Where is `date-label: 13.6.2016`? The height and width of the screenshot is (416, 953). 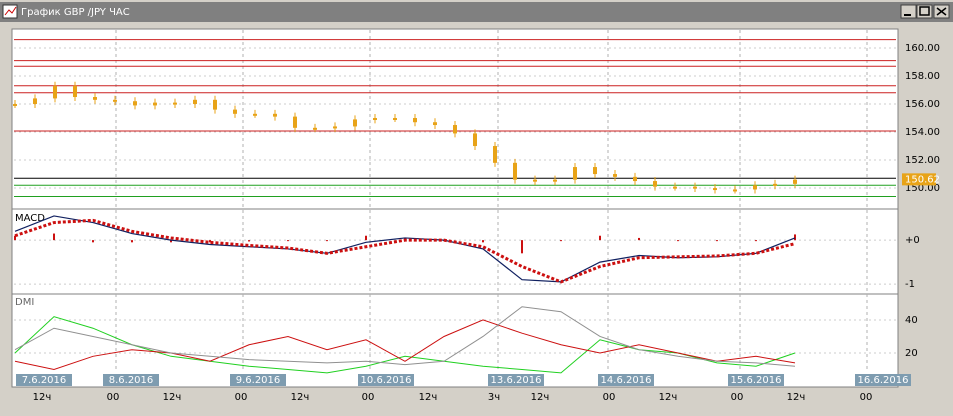 date-label: 13.6.2016 is located at coordinates (516, 380).